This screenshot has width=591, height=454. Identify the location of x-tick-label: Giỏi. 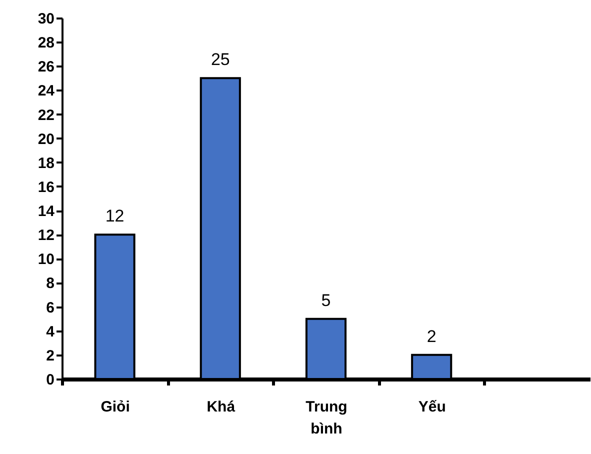
(115, 407).